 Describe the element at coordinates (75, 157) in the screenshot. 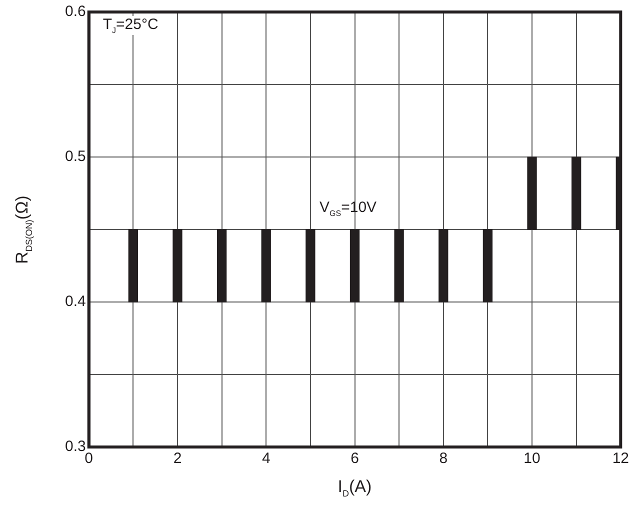

I see `y-tick-label: 0.5` at that location.